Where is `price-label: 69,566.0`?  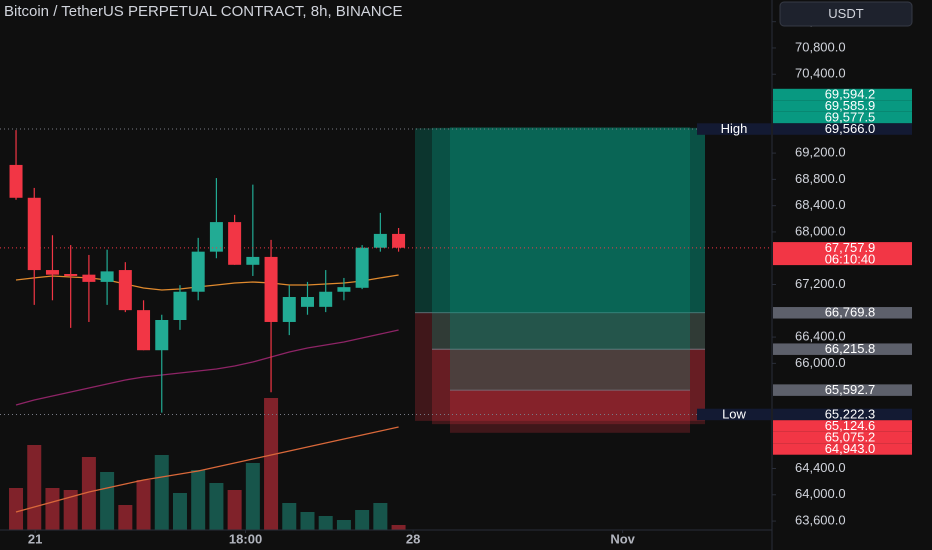
price-label: 69,566.0 is located at coordinates (850, 128).